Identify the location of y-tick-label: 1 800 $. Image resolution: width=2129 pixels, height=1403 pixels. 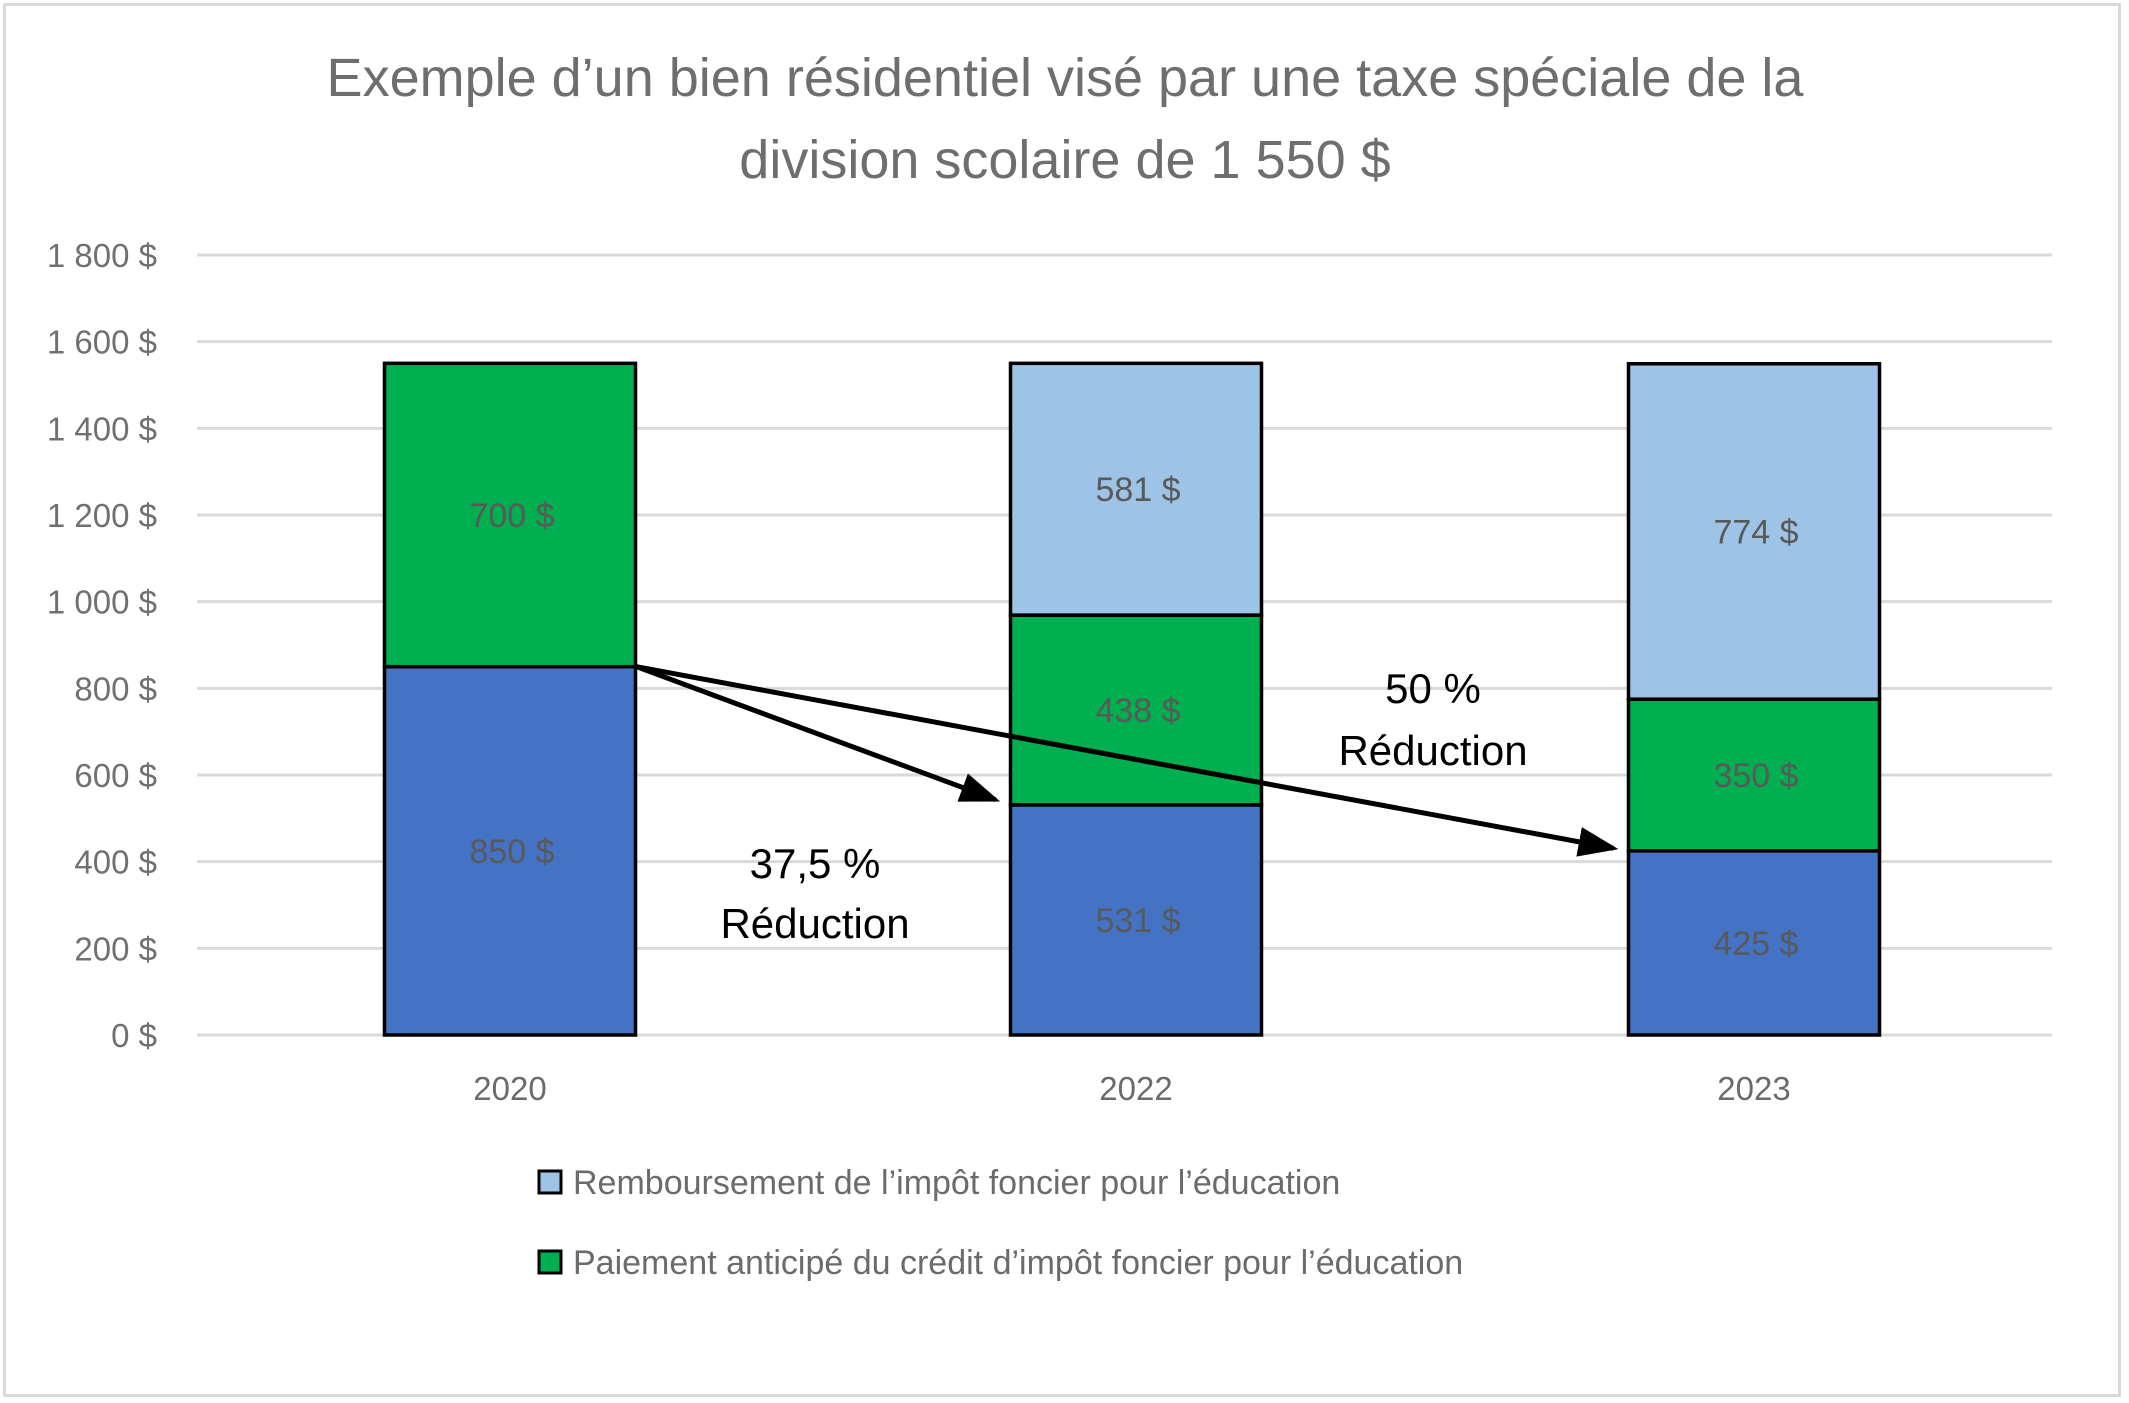
(102, 255).